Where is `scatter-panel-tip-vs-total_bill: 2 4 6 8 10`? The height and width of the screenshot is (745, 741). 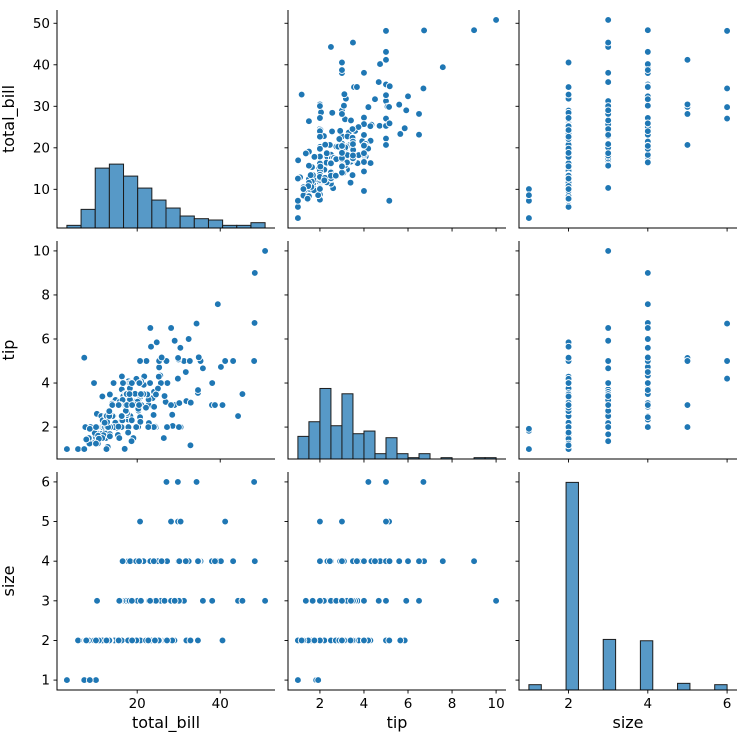 scatter-panel-tip-vs-total_bill: 2 4 6 8 10 is located at coordinates (154, 352).